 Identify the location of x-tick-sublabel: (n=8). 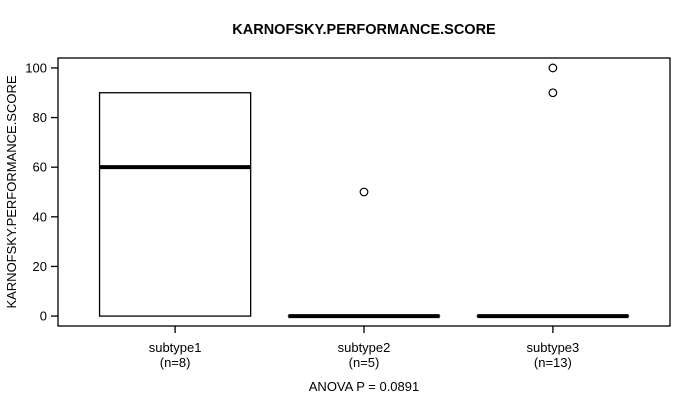
(175, 362).